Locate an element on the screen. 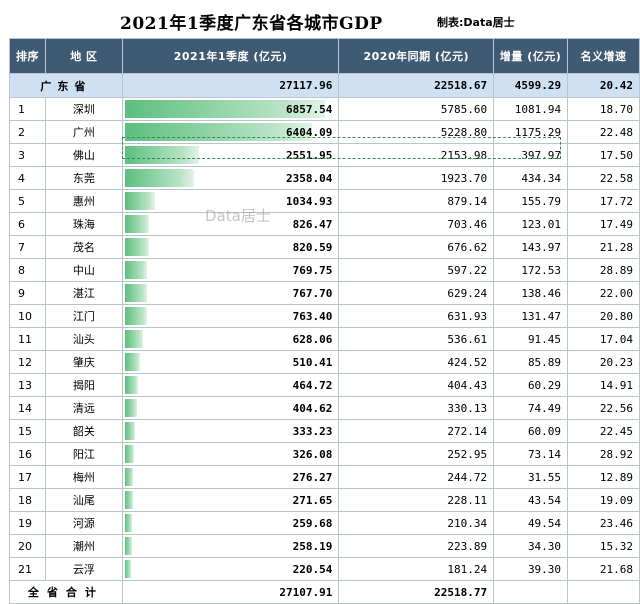 Image resolution: width=640 pixels, height=604 pixels. cell-increase: 34.30 is located at coordinates (531, 546).